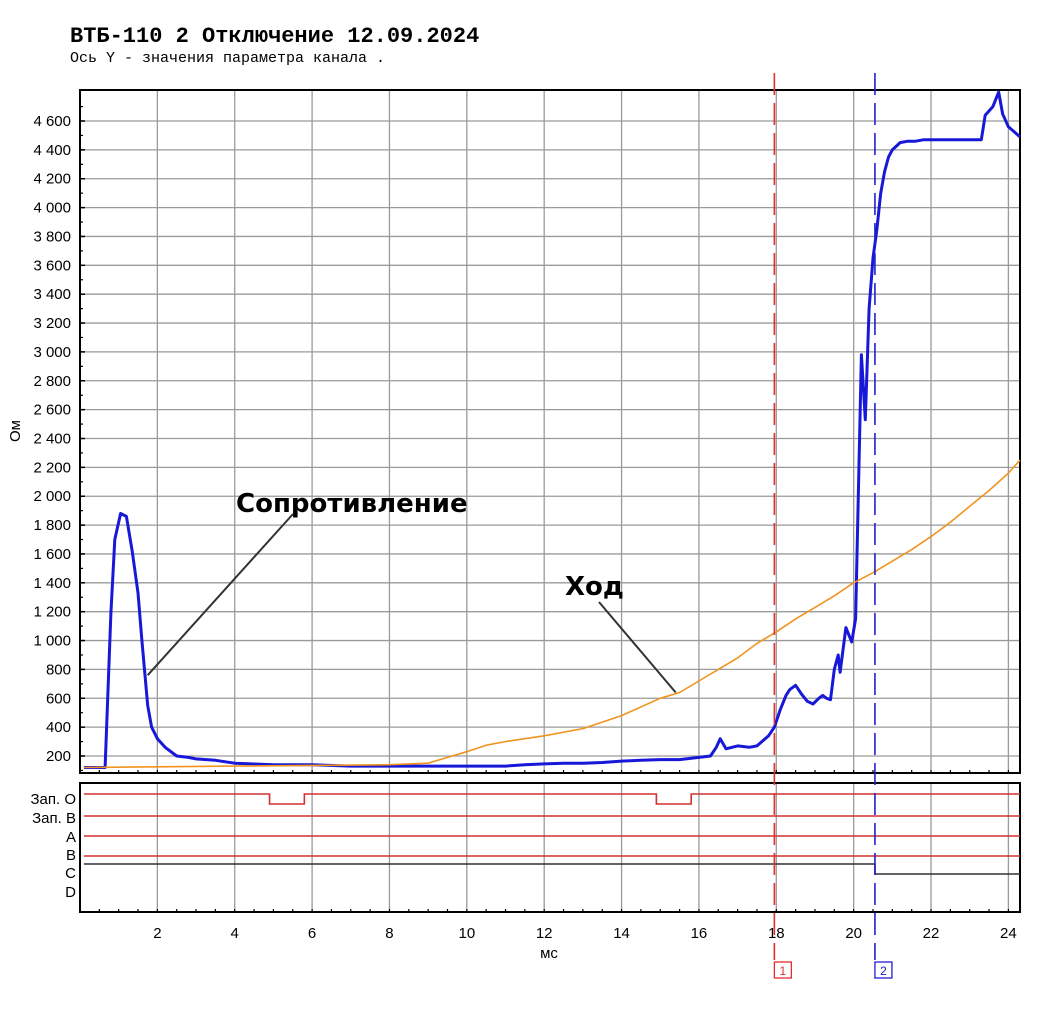  Describe the element at coordinates (389, 933) in the screenshot. I see `x-tick-label: 8` at that location.